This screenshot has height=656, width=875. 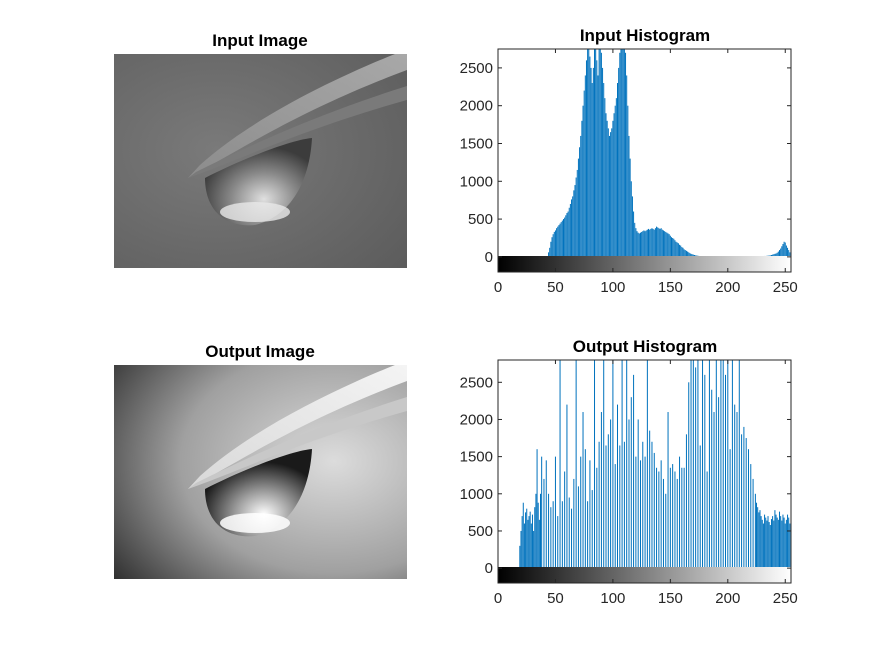 What do you see at coordinates (476, 382) in the screenshot?
I see `y-tick-label: 2500` at bounding box center [476, 382].